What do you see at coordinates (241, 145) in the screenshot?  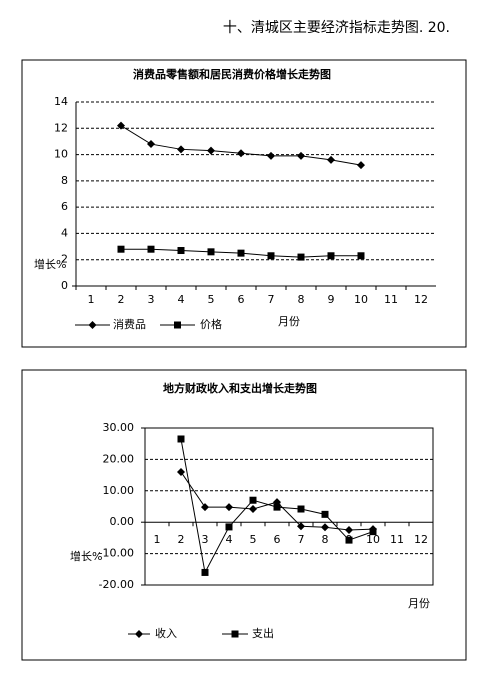 I see `series-line` at bounding box center [241, 145].